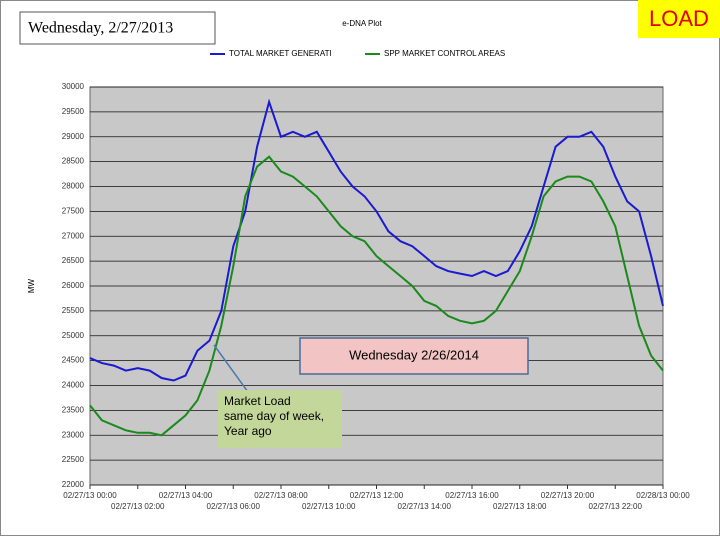 The image size is (720, 545). What do you see at coordinates (31, 285) in the screenshot?
I see `y-axis-label: MW` at bounding box center [31, 285].